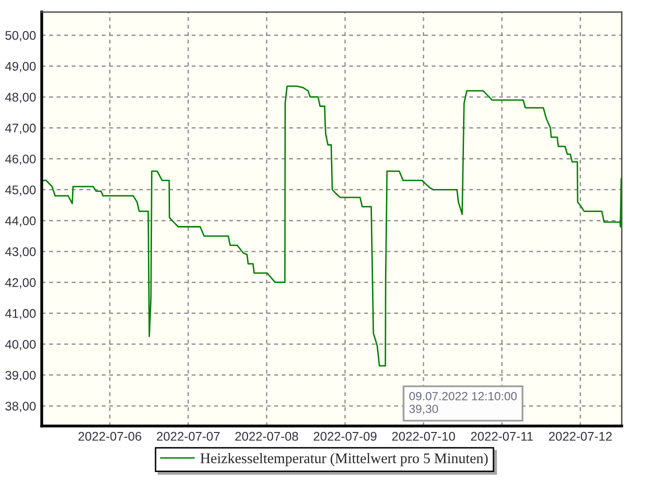 The height and width of the screenshot is (481, 649). What do you see at coordinates (463, 403) in the screenshot?
I see `annotation: 09.07.2022 12:10:00 39,30` at bounding box center [463, 403].